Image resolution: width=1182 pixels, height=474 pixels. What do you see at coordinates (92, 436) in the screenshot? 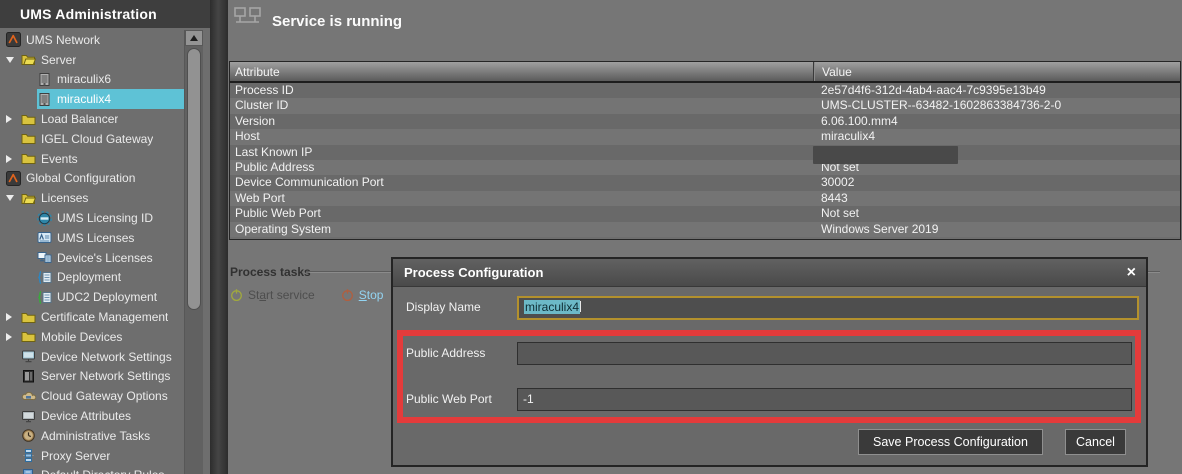
I see `tree-item-administrative-tasks: Administrative Tasks` at bounding box center [92, 436].